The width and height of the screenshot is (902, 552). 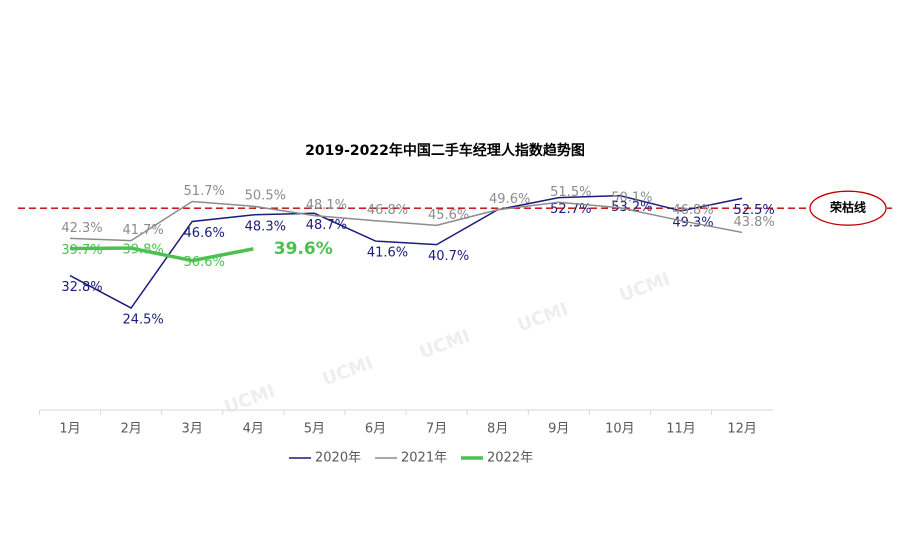 What do you see at coordinates (265, 226) in the screenshot?
I see `data-label: 48.3%` at bounding box center [265, 226].